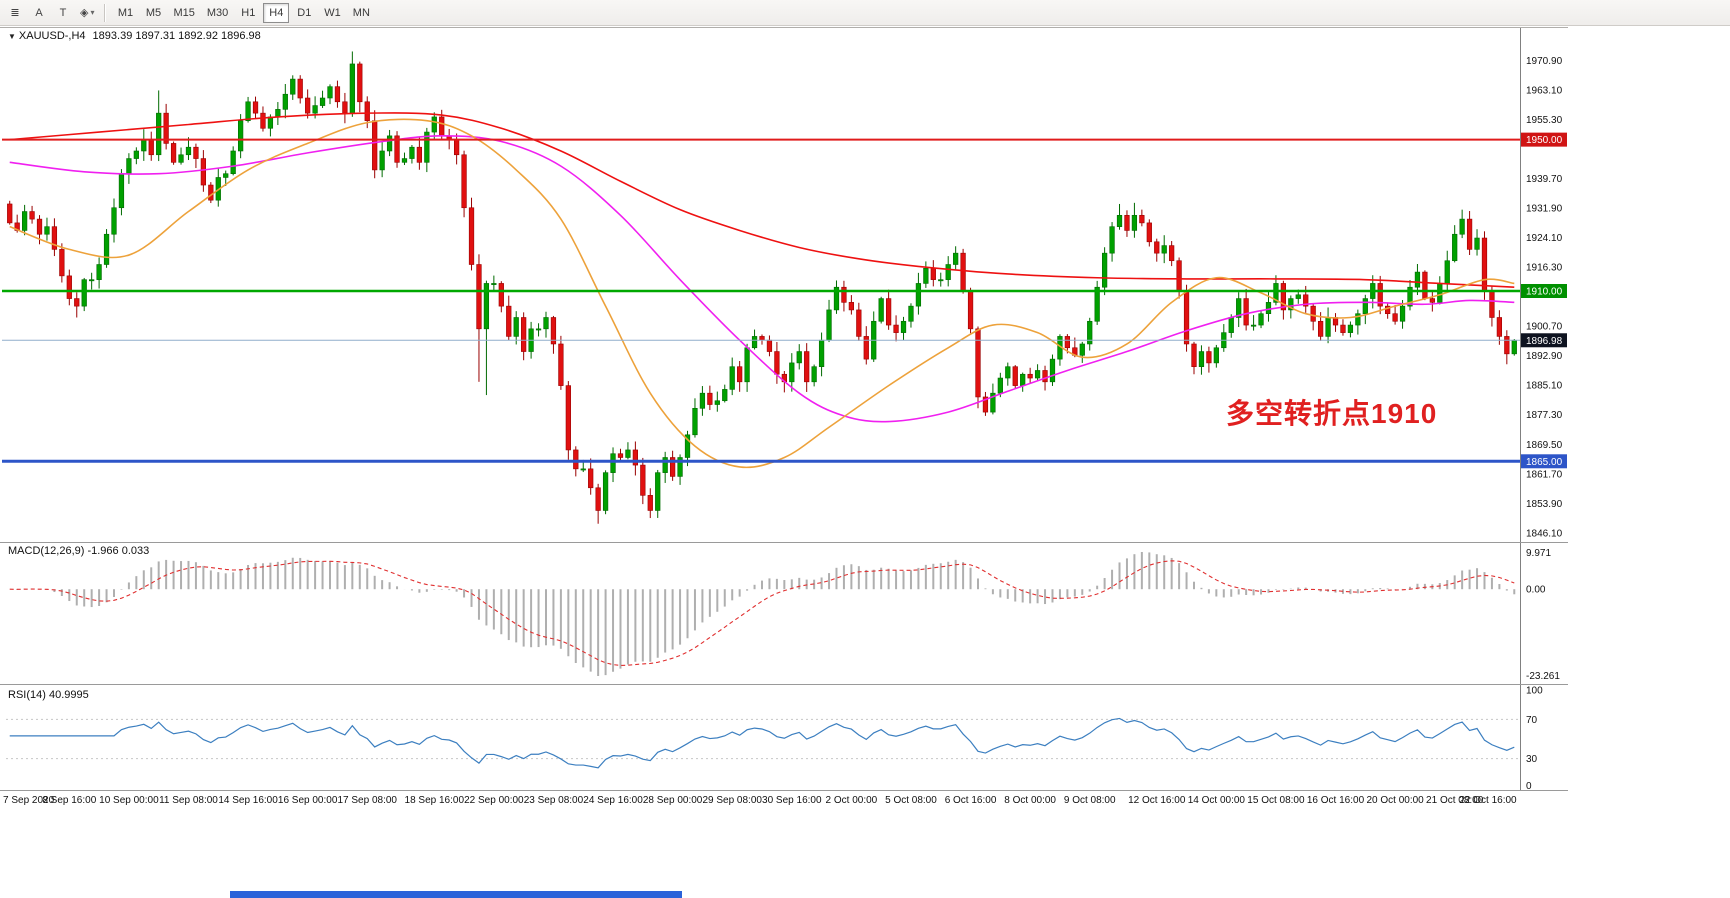 This screenshot has width=1730, height=898. What do you see at coordinates (308, 800) in the screenshot?
I see `svg-text: 16 Sep 00:00` at bounding box center [308, 800].